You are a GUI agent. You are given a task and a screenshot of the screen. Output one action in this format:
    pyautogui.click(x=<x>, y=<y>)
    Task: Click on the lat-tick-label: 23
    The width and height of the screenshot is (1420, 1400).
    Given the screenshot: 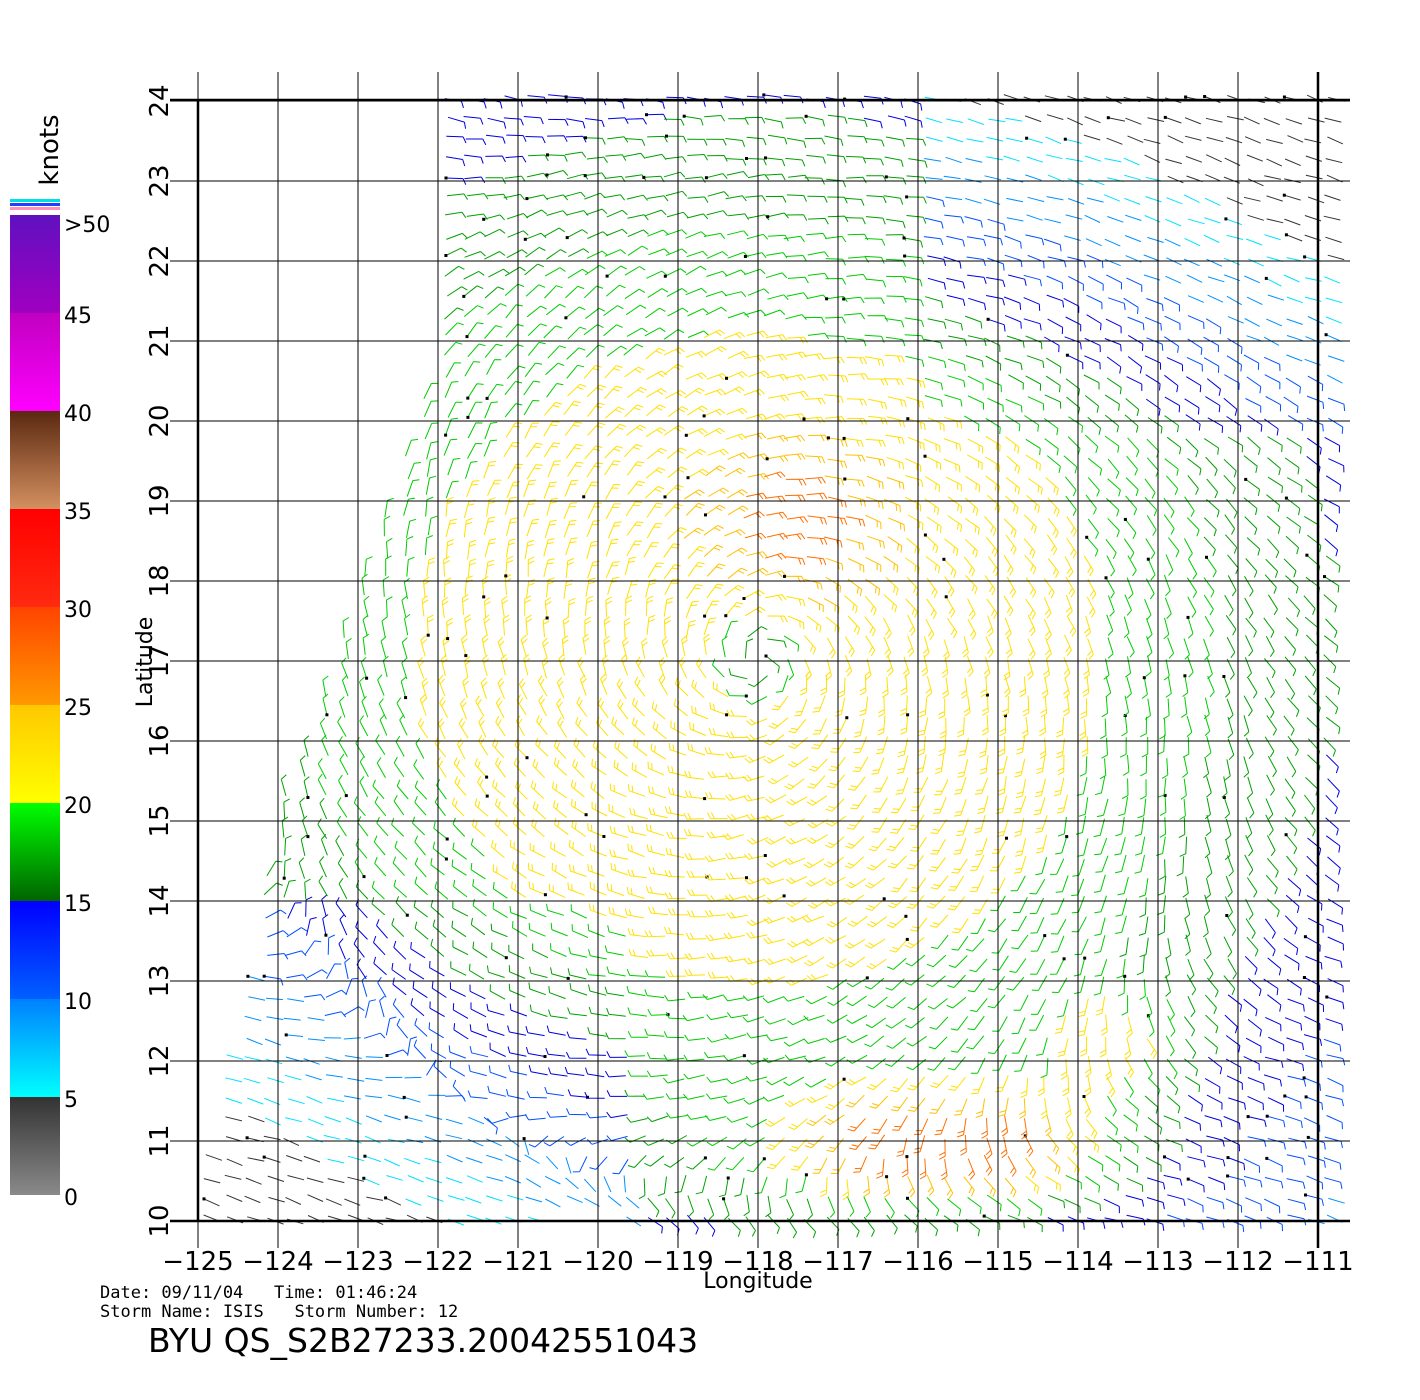 What is the action you would take?
    pyautogui.click(x=160, y=180)
    